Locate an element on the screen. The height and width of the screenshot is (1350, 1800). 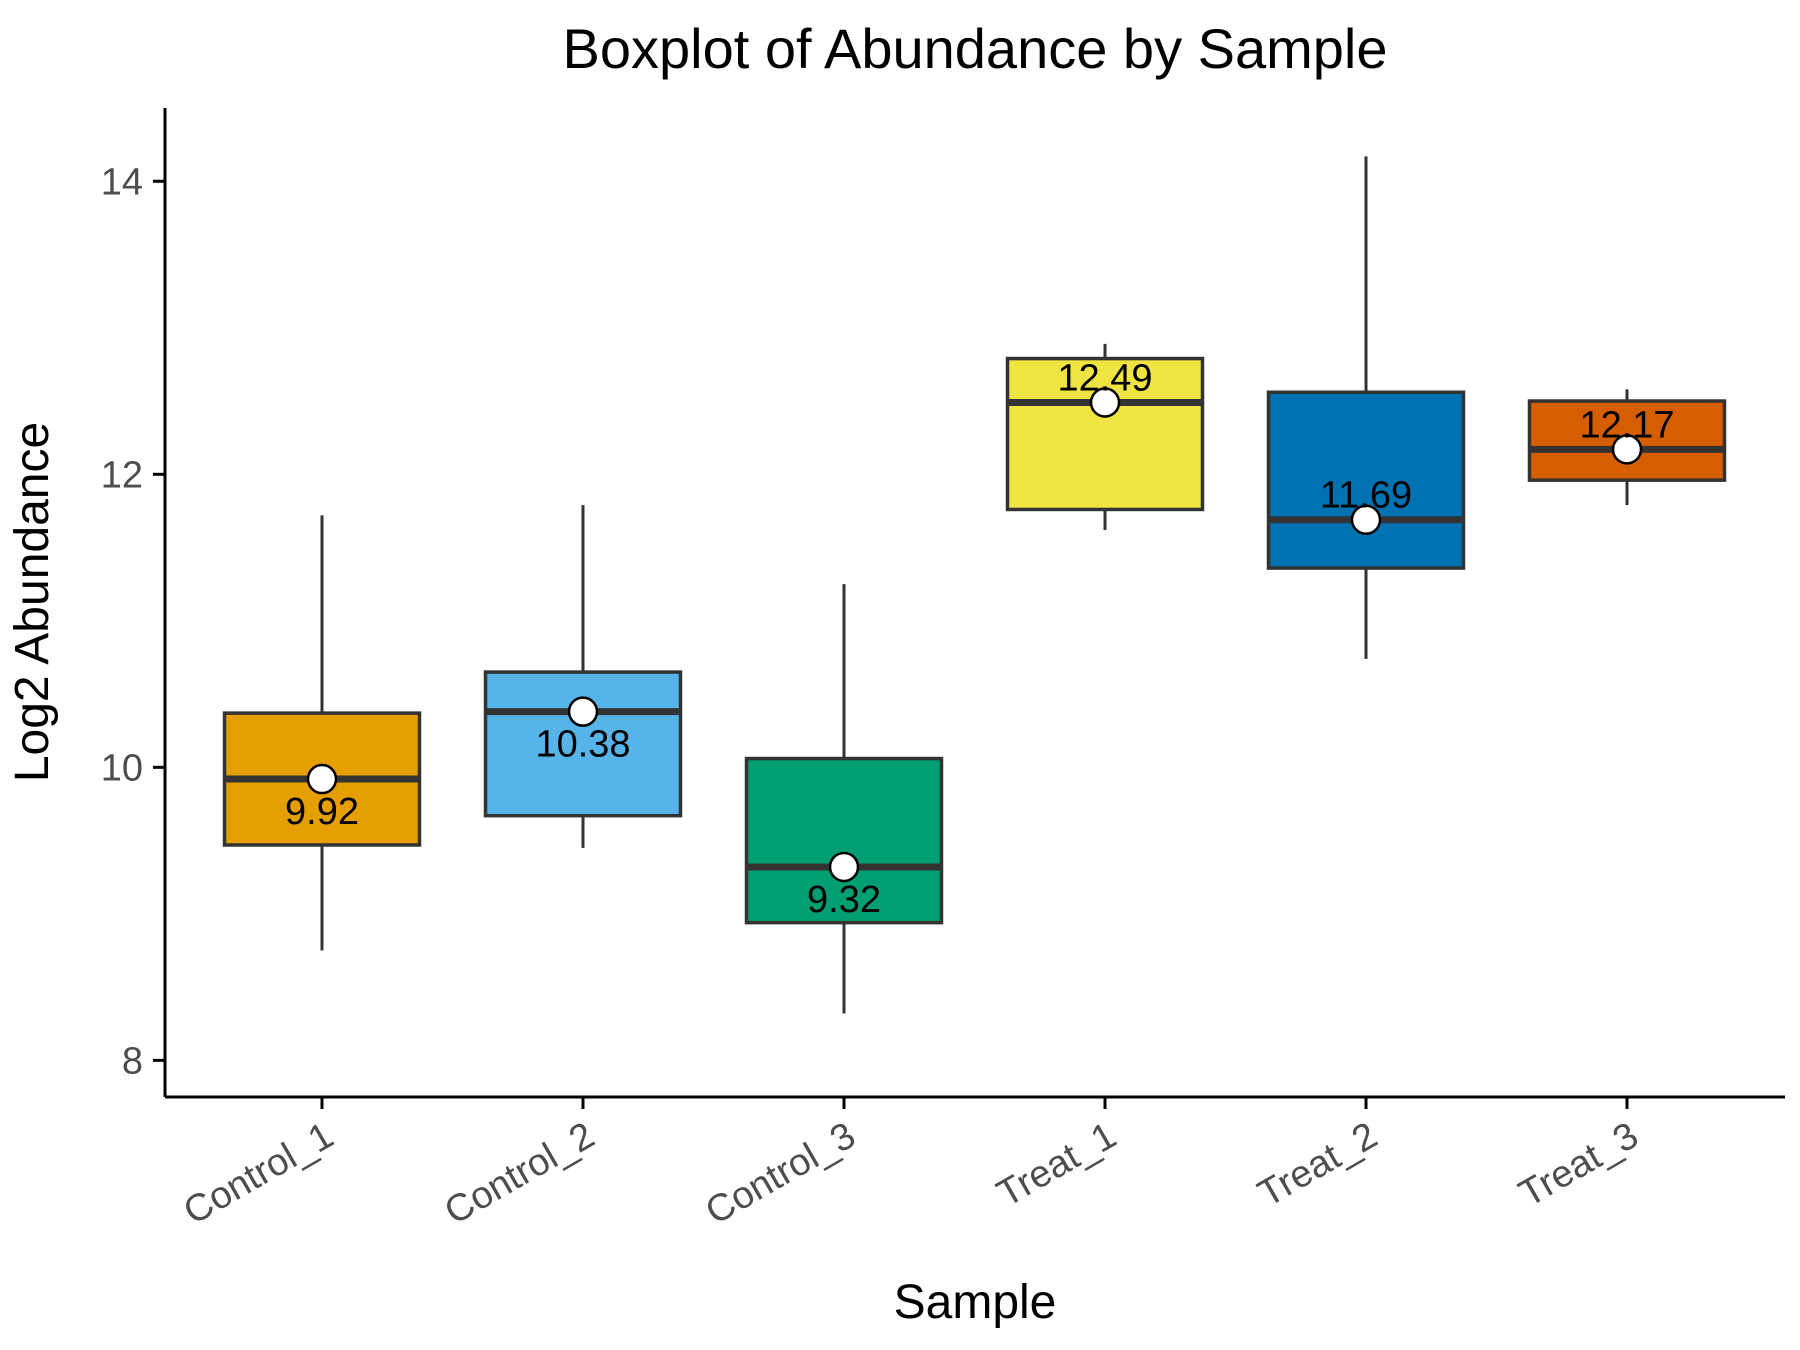
chart-title: Boxplot of Abundance by Sample is located at coordinates (974, 48).